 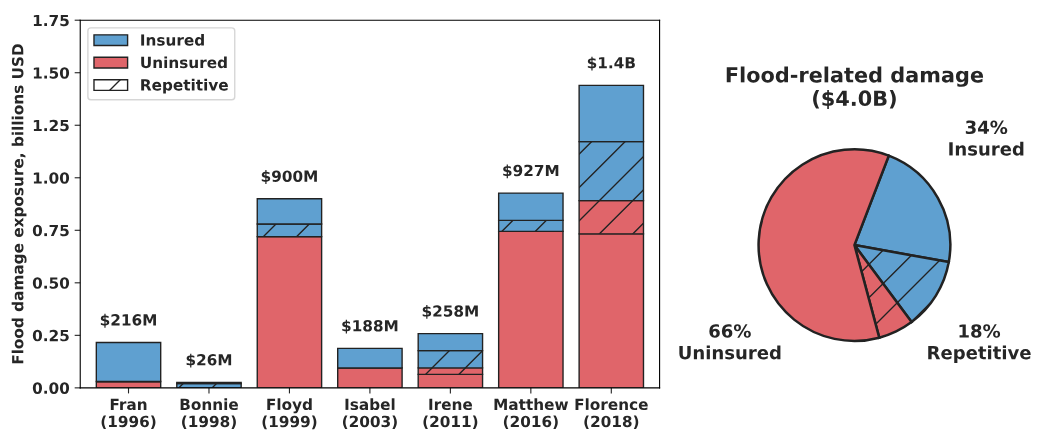 I want to click on total-label: $216M, so click(x=128, y=320).